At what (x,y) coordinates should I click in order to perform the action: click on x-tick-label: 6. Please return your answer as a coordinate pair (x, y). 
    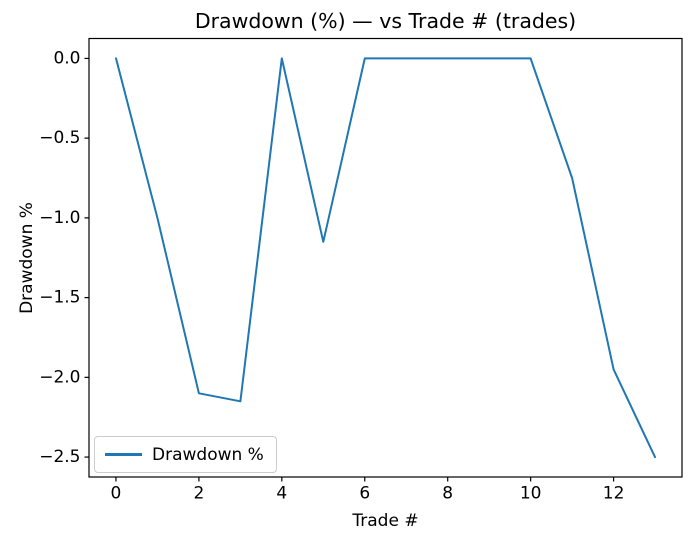
    Looking at the image, I should click on (364, 494).